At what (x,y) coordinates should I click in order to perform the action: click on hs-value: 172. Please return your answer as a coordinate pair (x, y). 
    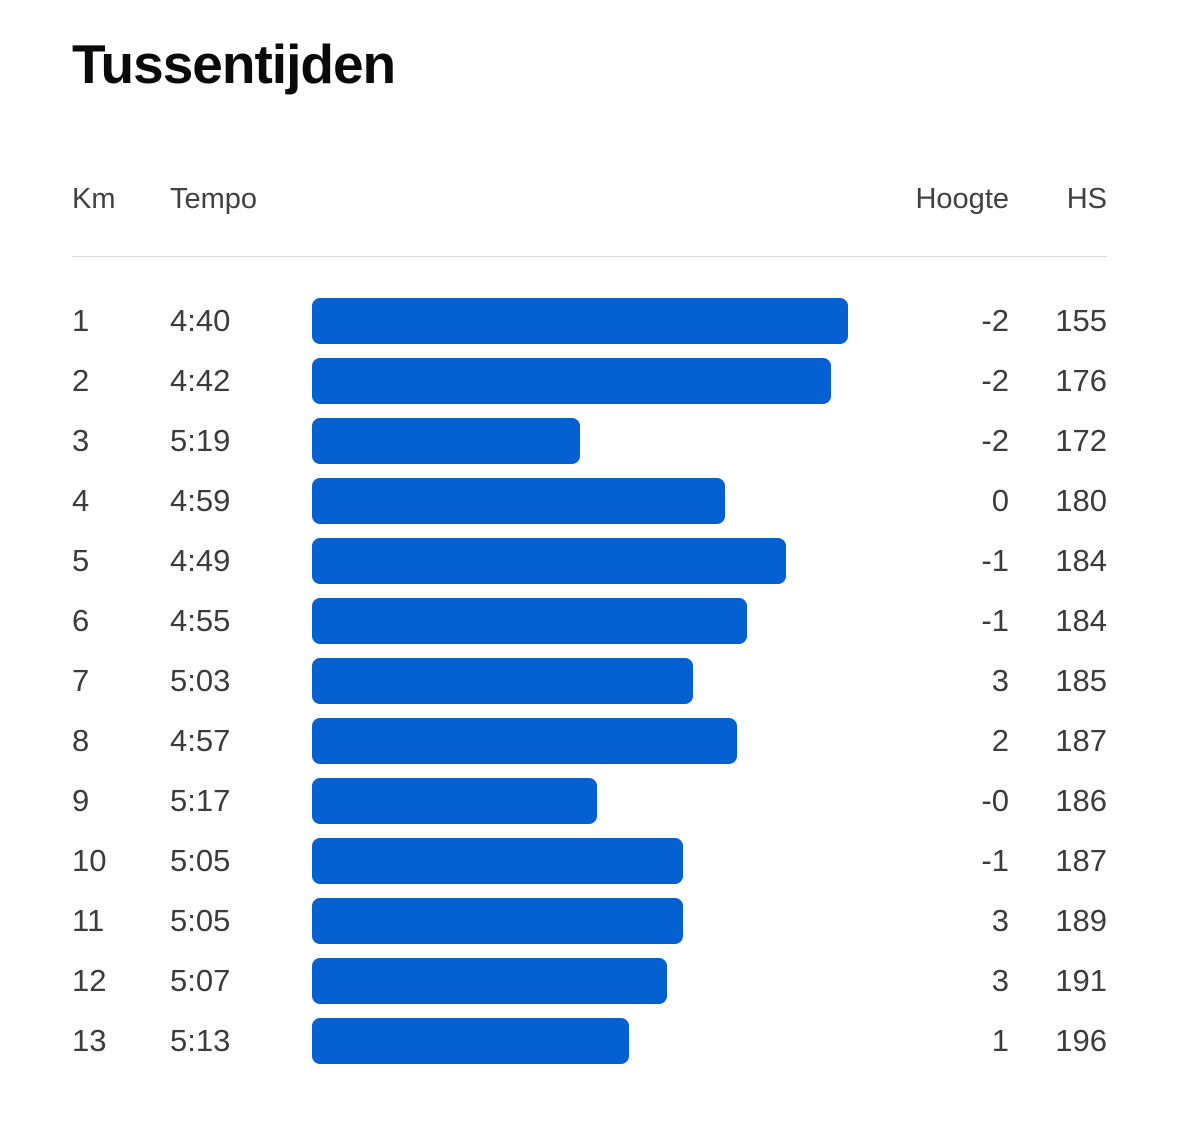
    Looking at the image, I should click on (1081, 440).